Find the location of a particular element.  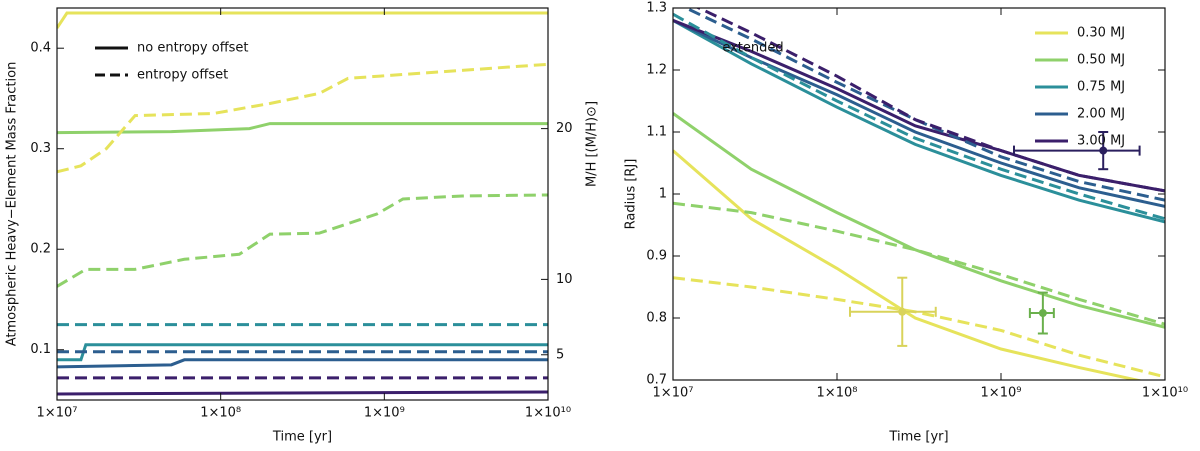

legend-label: 2.00 MJ is located at coordinates (1101, 114).